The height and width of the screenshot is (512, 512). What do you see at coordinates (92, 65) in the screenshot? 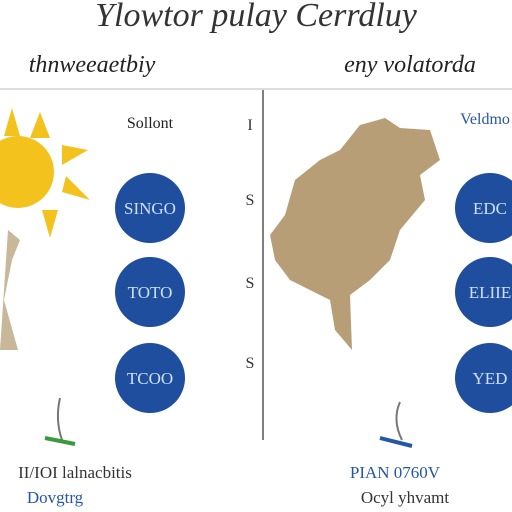
I see `subtitle: thnweeaetbiy` at bounding box center [92, 65].